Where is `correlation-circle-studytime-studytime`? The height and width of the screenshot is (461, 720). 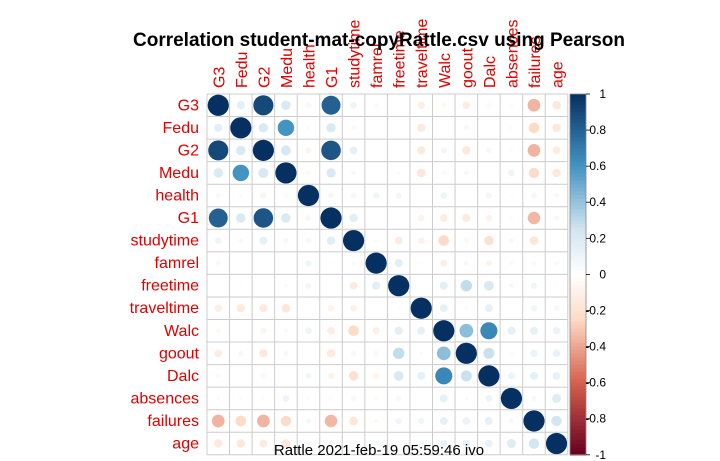 correlation-circle-studytime-studytime is located at coordinates (353, 240).